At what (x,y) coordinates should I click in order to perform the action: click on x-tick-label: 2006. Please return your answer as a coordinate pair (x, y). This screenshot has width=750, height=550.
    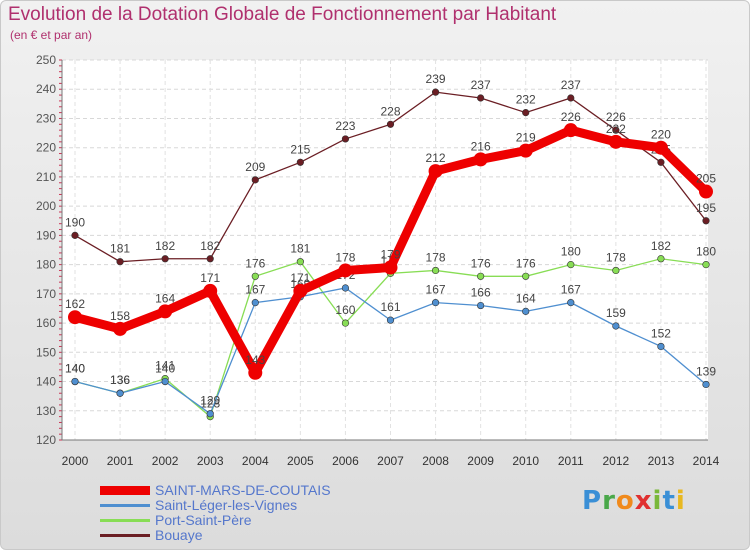
    Looking at the image, I should click on (345, 461).